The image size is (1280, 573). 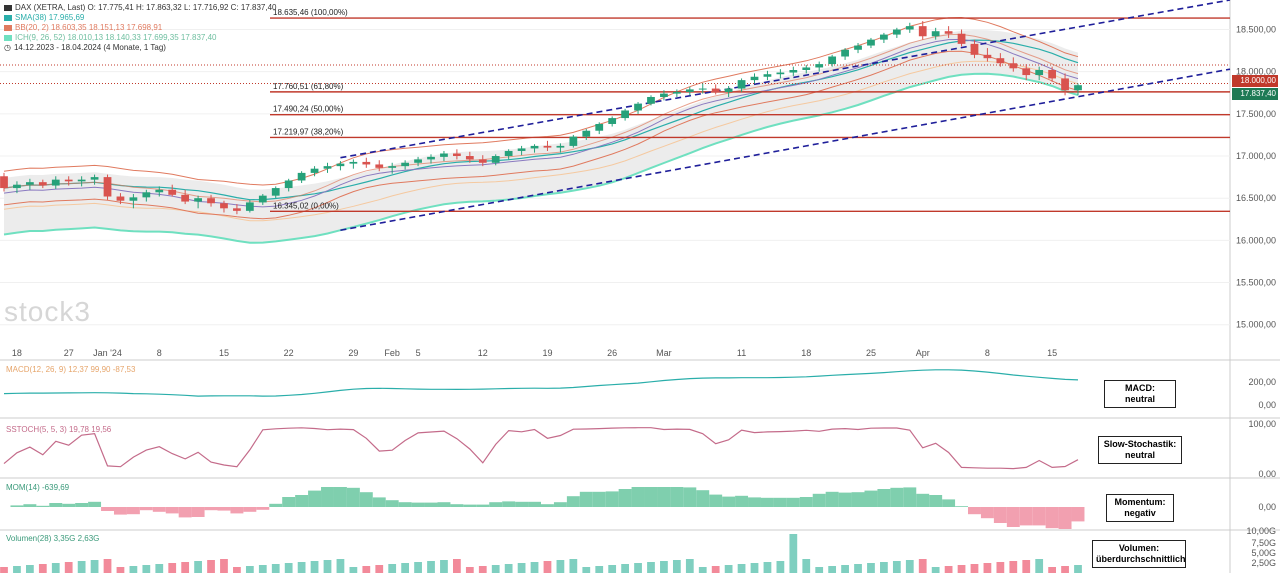 What do you see at coordinates (38, 487) in the screenshot?
I see `momentum-label: MOM(14) -639,69` at bounding box center [38, 487].